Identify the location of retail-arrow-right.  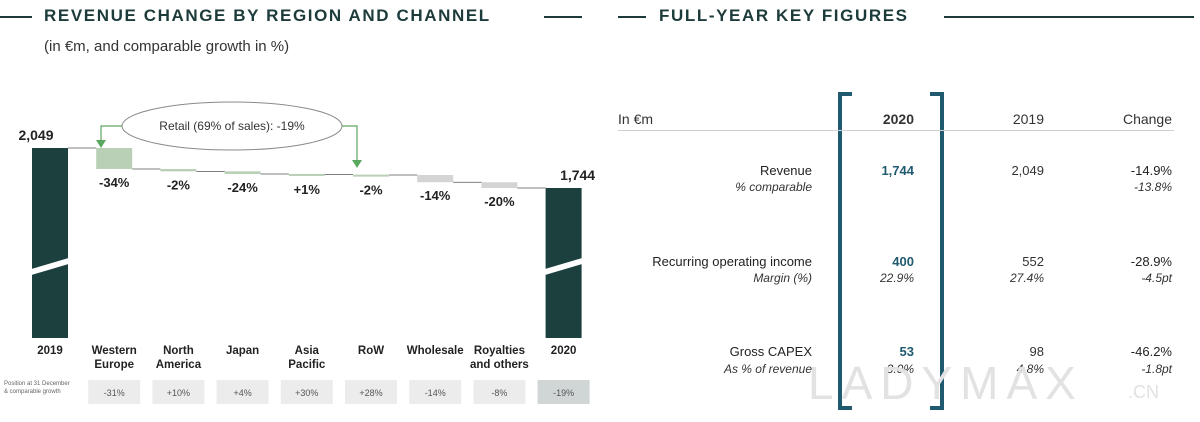
(350, 143).